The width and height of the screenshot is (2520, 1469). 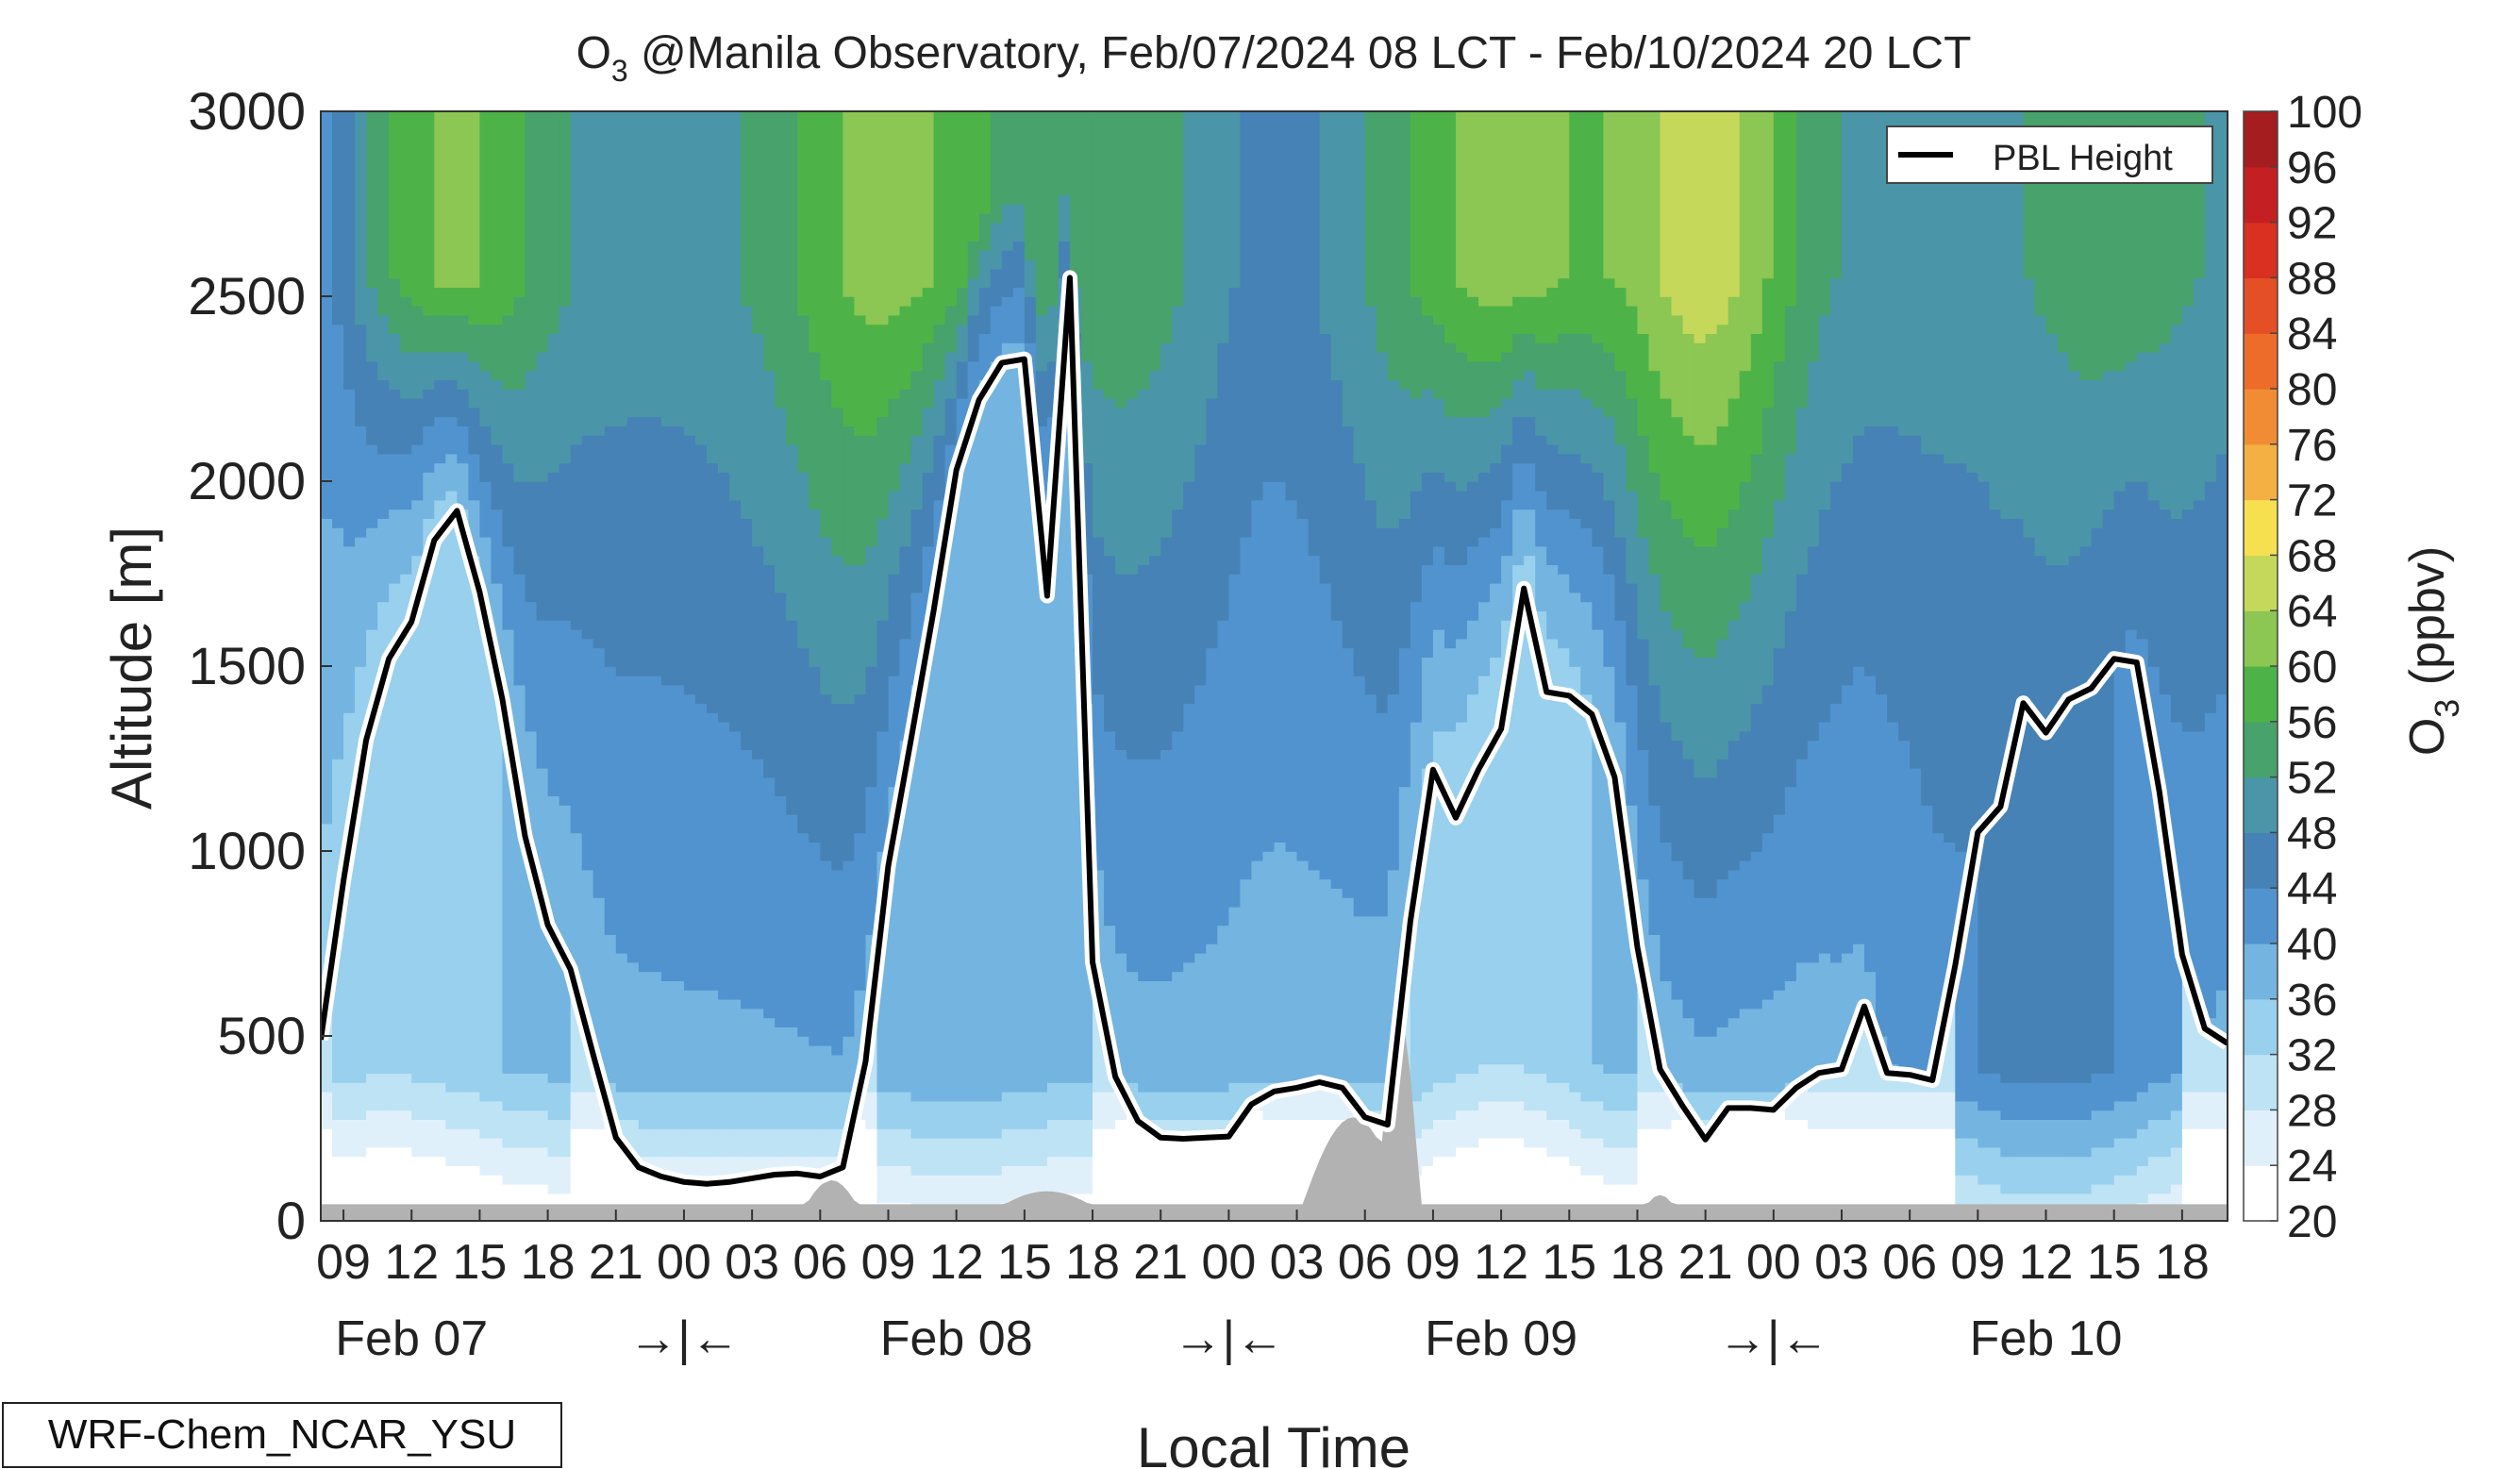 I want to click on colorbar-swatch, so click(x=2261, y=694).